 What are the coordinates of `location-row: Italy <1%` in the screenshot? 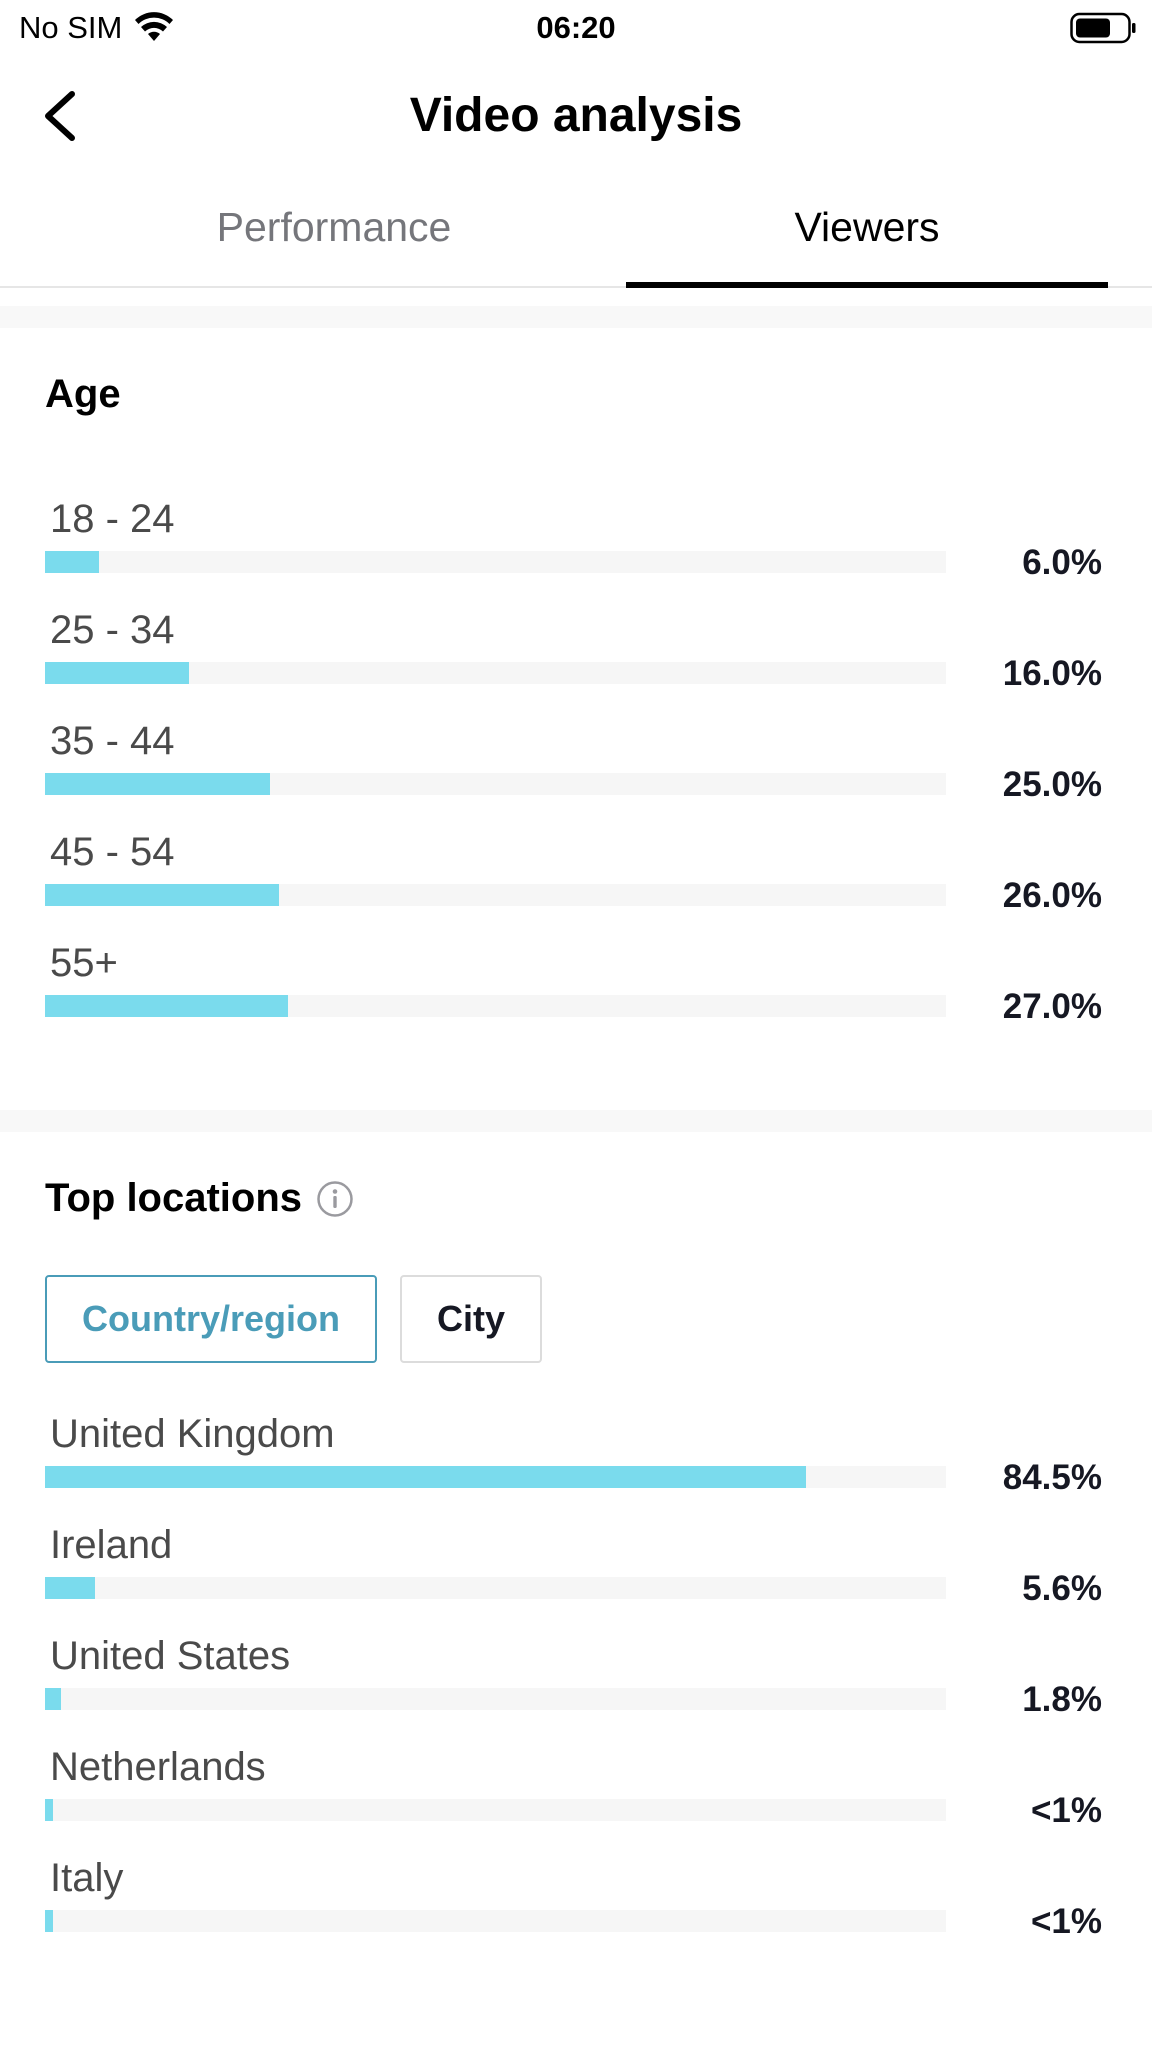 It's located at (576, 1911).